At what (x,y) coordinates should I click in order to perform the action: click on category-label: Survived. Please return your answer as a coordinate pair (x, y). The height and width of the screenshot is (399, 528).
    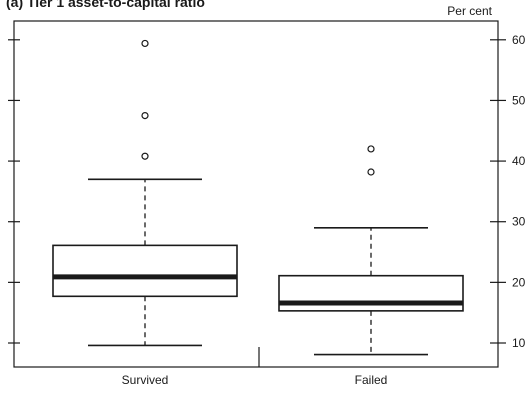
    Looking at the image, I should click on (145, 380).